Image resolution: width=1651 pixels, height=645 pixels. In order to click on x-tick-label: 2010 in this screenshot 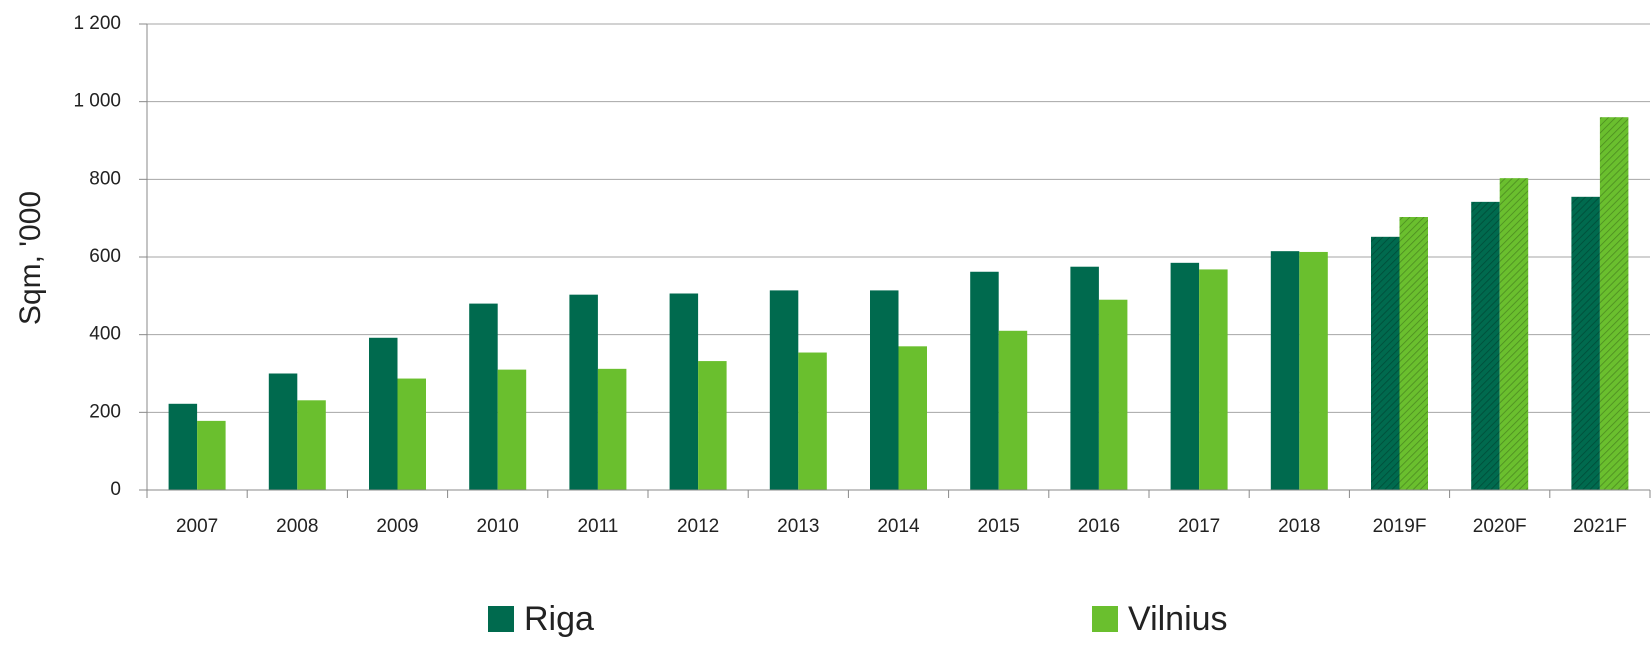, I will do `click(498, 526)`.